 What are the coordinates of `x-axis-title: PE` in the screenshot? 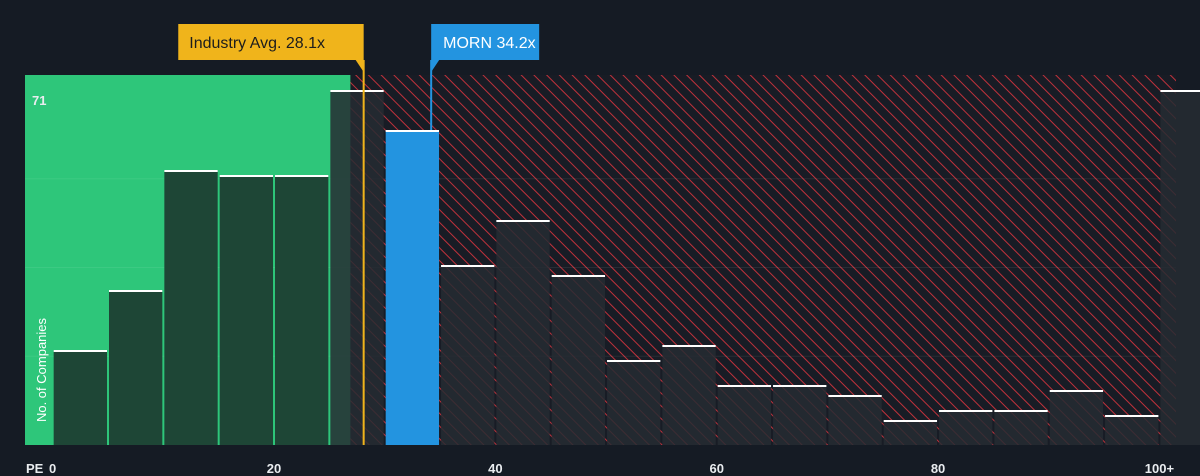 It's located at (35, 468).